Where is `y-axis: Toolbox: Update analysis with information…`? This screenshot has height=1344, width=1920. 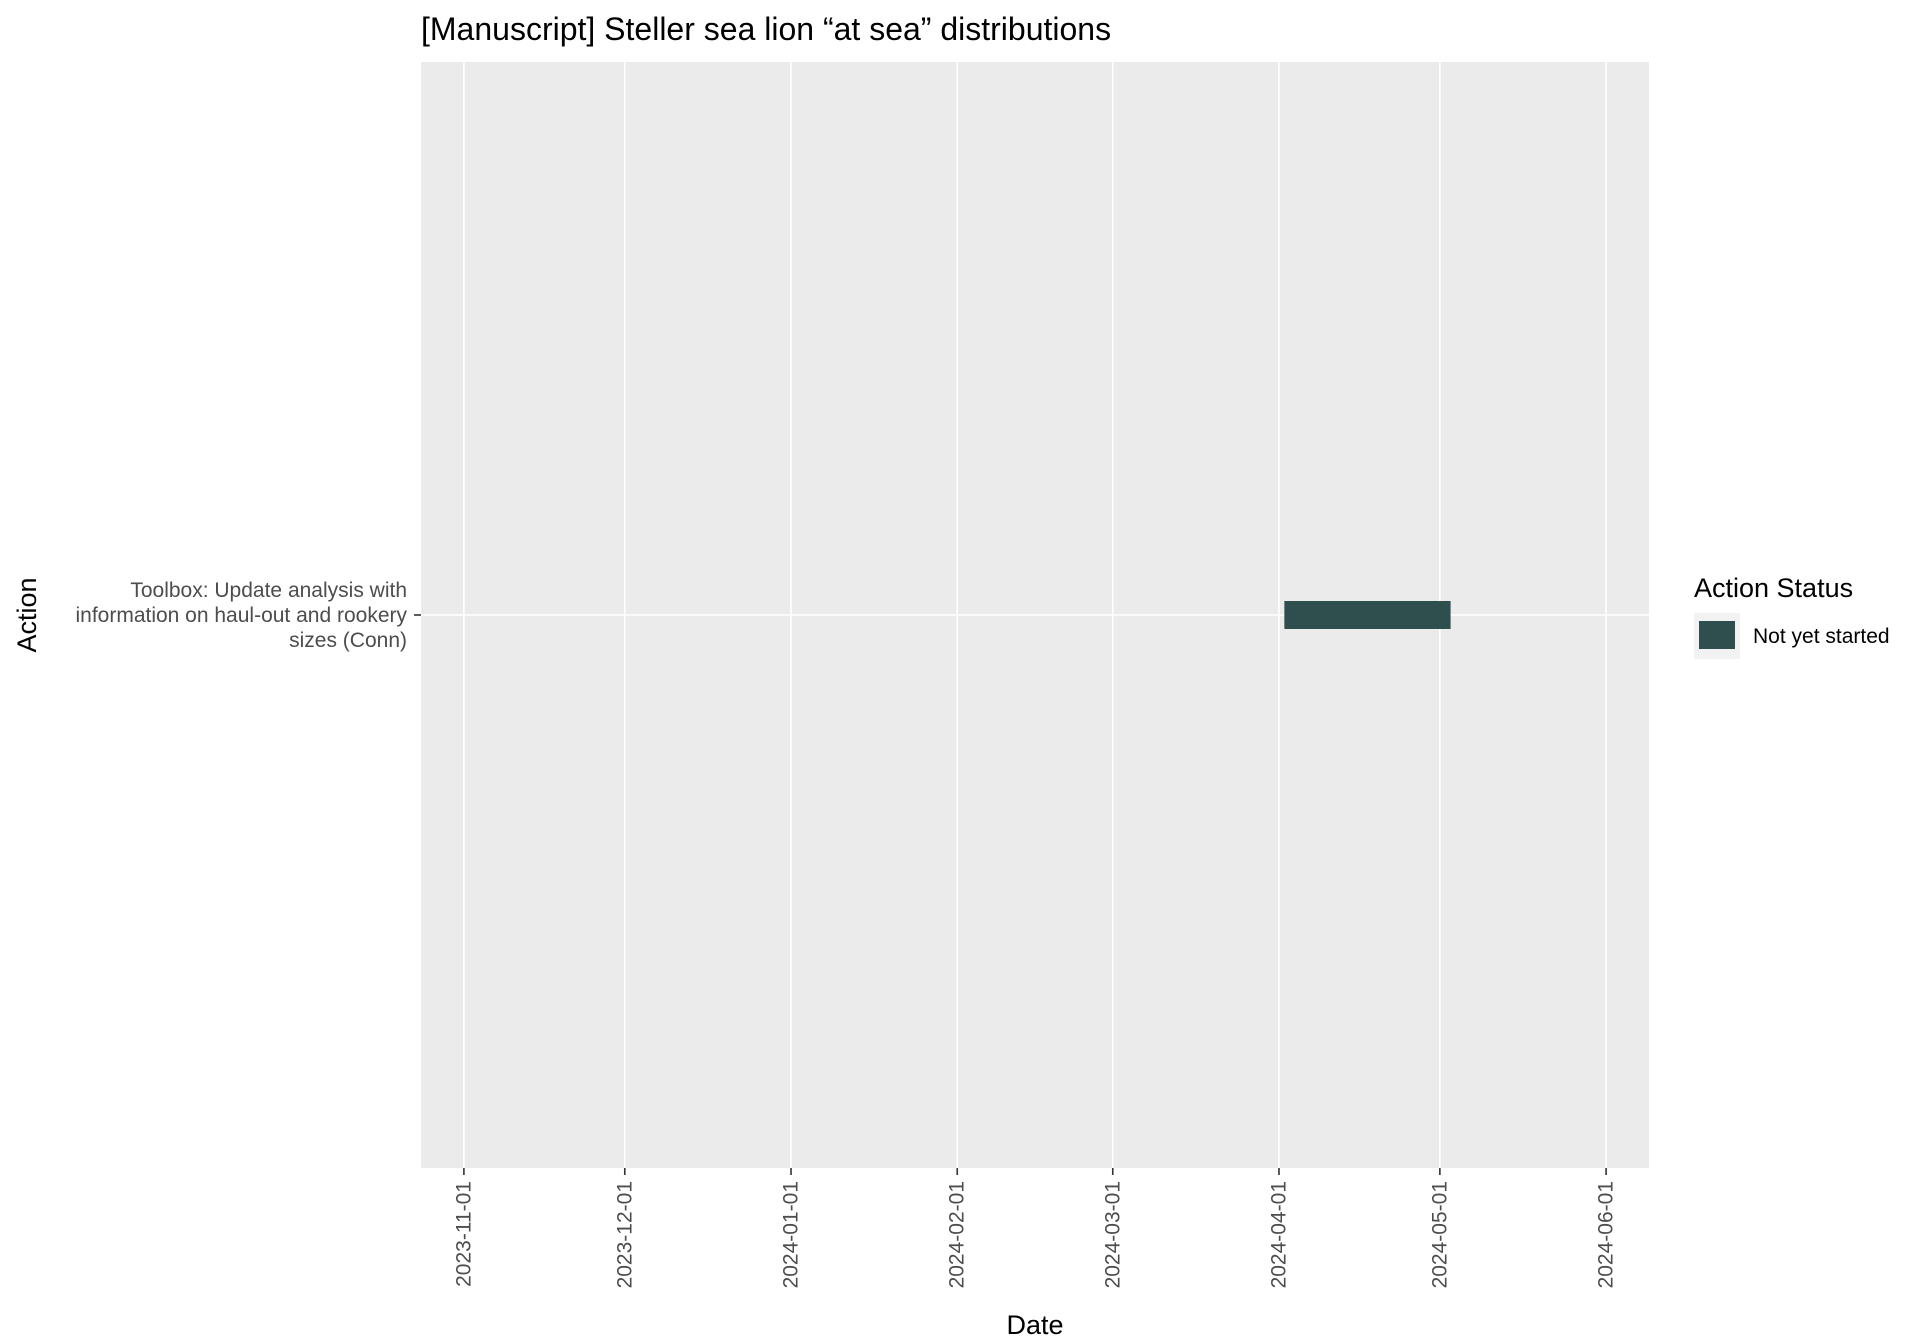
y-axis: Toolbox: Update analysis with information… is located at coordinates (248, 615).